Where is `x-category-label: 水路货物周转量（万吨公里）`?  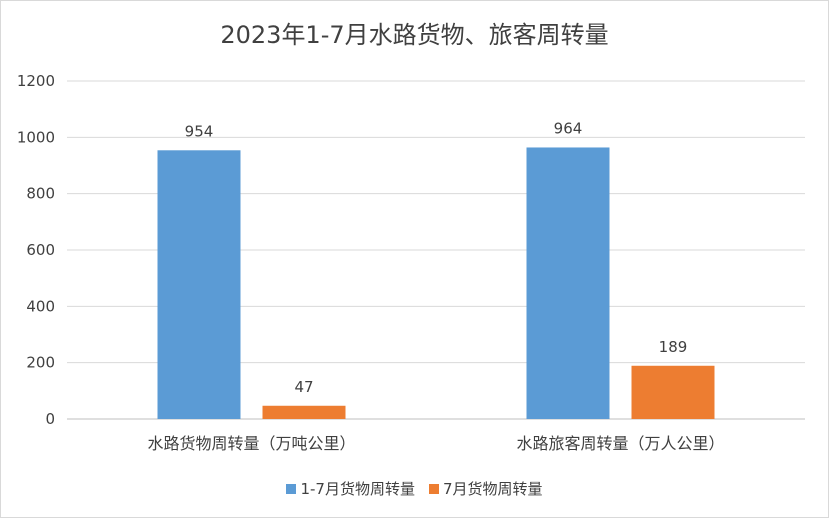
x-category-label: 水路货物周转量（万吨公里） is located at coordinates (251, 443).